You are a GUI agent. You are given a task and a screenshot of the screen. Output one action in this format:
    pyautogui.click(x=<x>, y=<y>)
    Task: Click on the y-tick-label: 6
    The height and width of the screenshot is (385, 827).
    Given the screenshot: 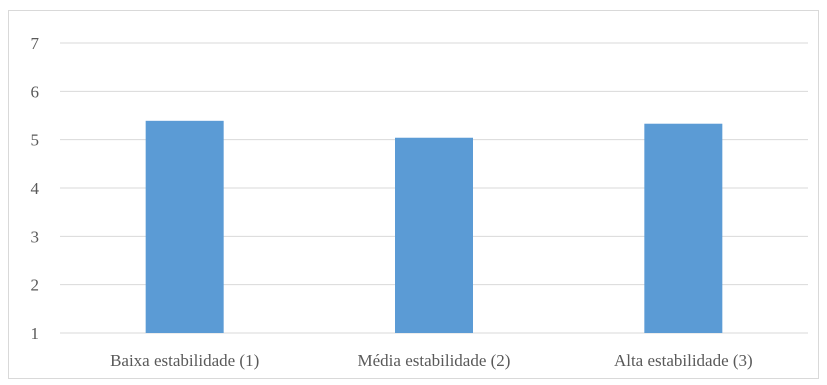 What is the action you would take?
    pyautogui.click(x=35, y=91)
    